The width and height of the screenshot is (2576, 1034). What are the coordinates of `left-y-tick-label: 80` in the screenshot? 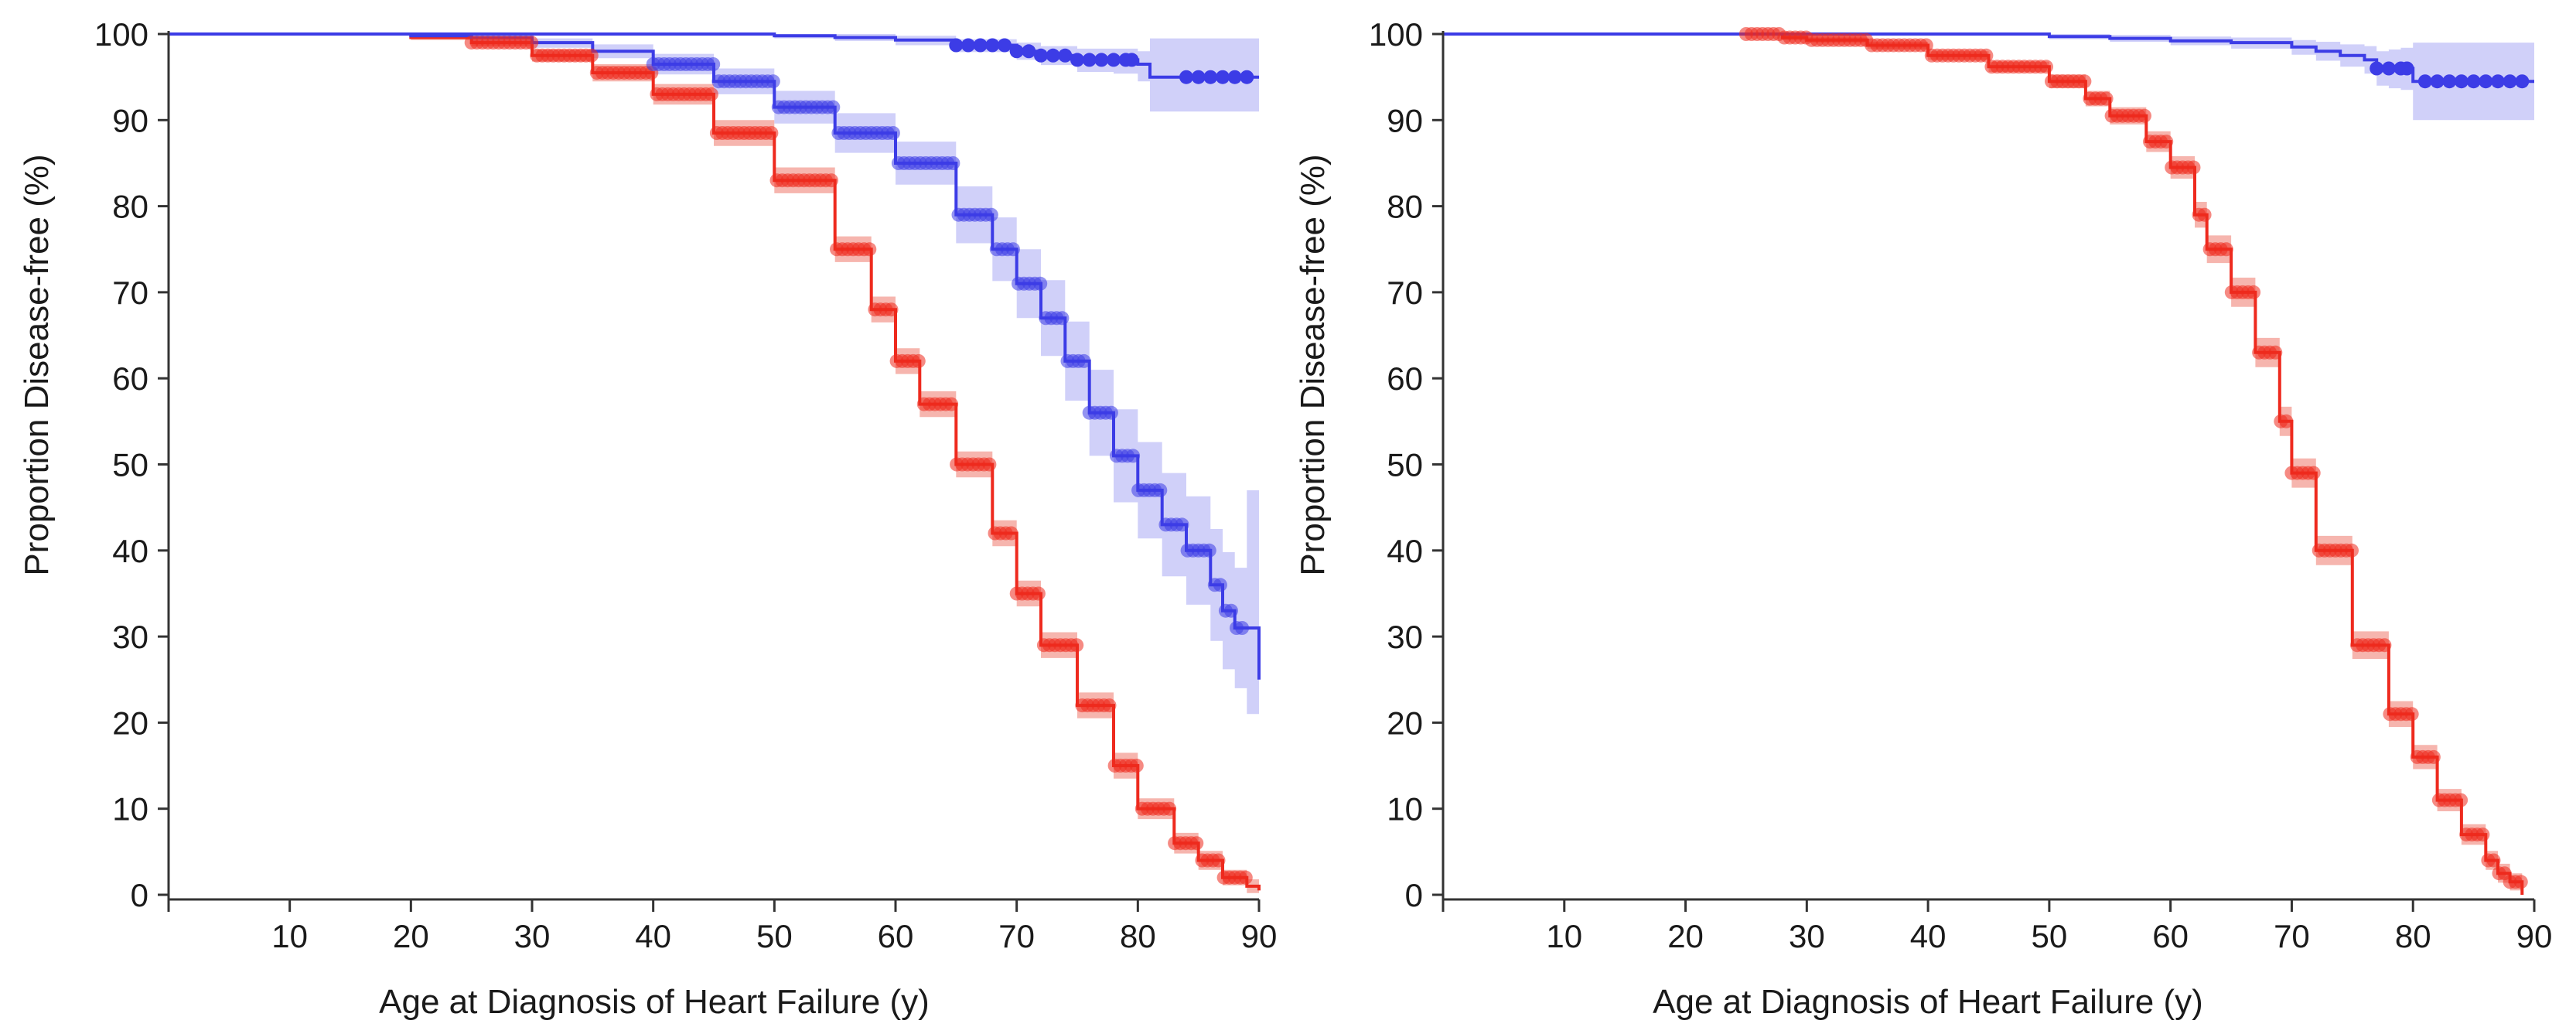 It's located at (130, 207).